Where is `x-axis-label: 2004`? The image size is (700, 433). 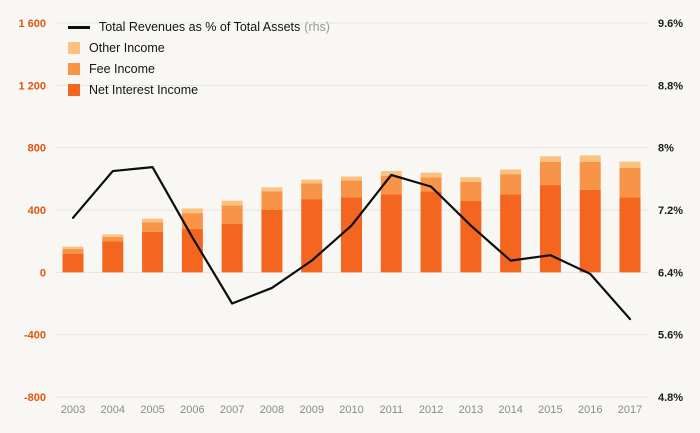
x-axis-label: 2004 is located at coordinates (113, 410).